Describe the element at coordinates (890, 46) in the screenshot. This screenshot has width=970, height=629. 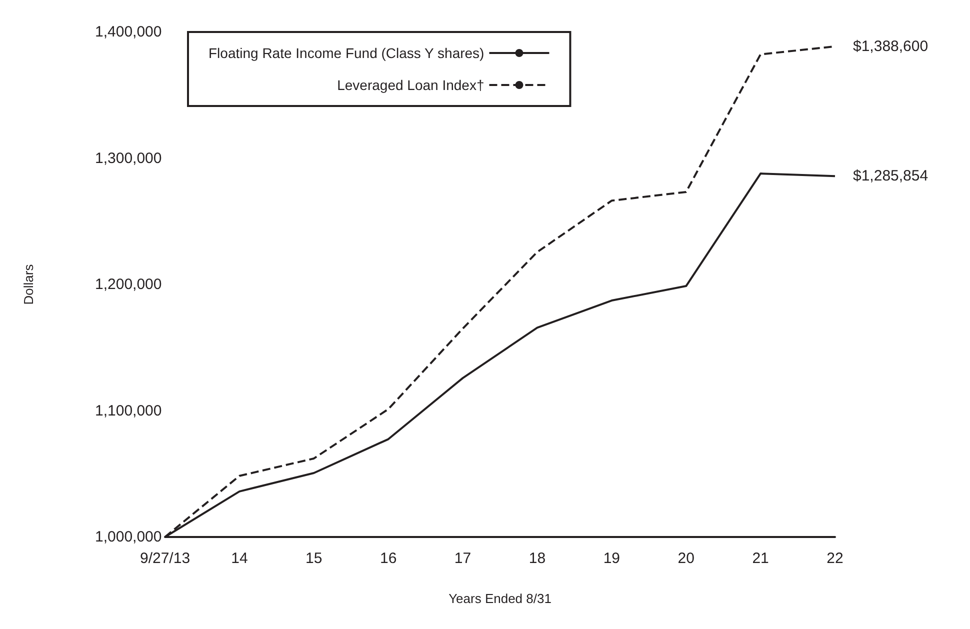
I see `annotation: $1,388,600` at that location.